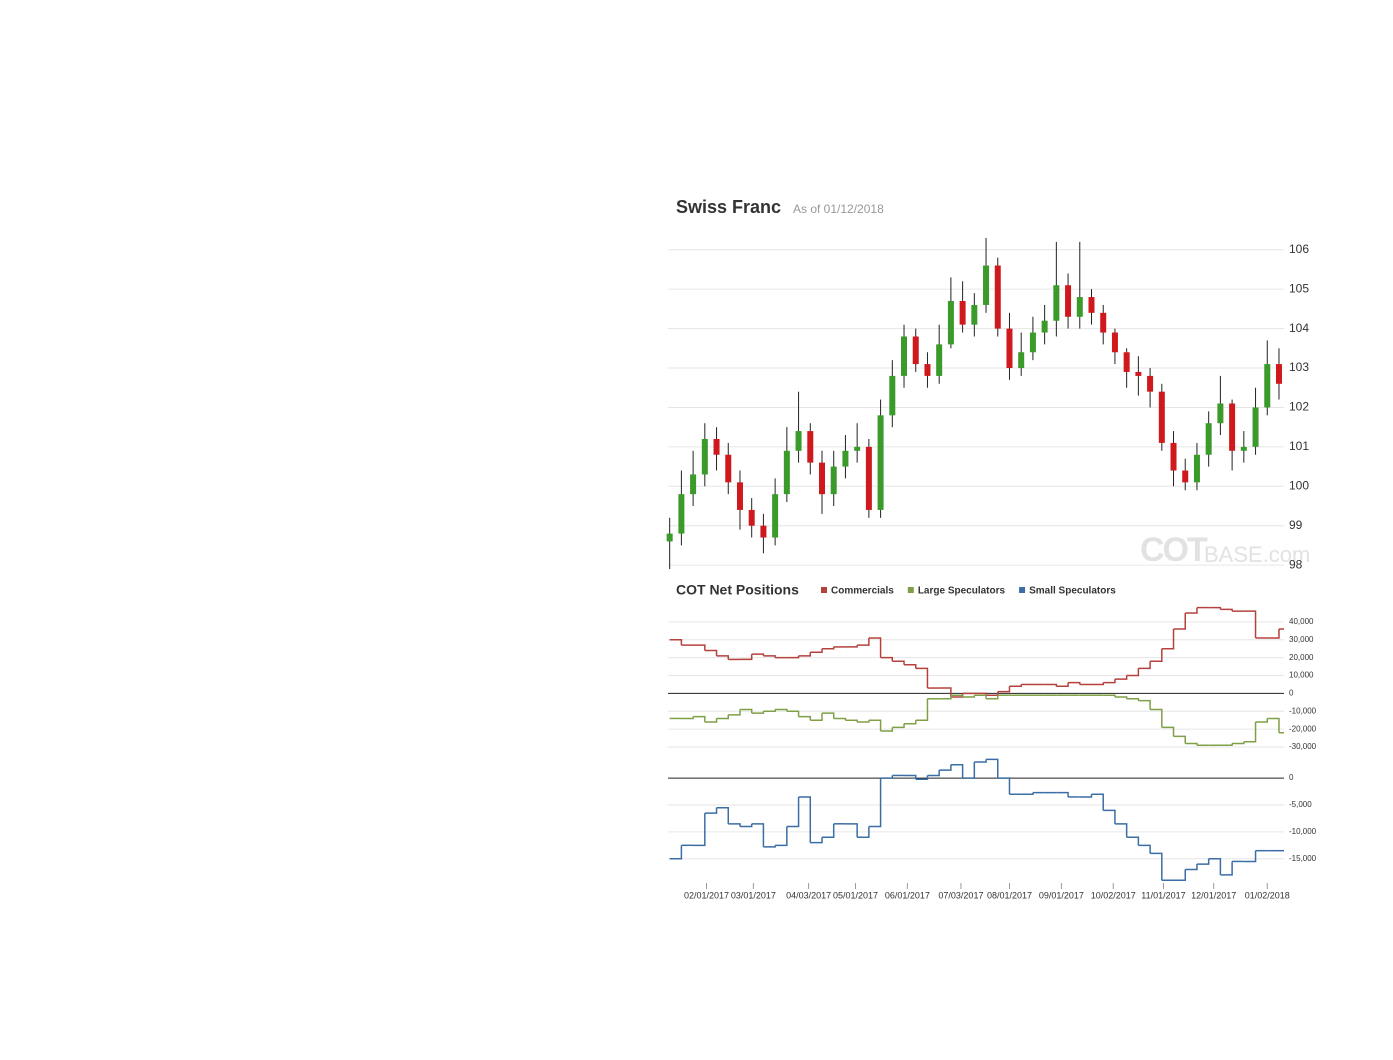 This screenshot has width=1393, height=1060. I want to click on x-tick-label: 03/01/2017, so click(753, 895).